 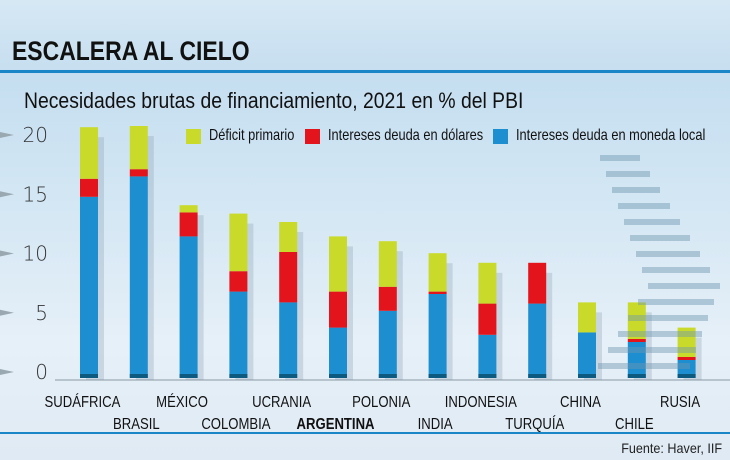 What do you see at coordinates (406, 135) in the screenshot?
I see `legend-label: Intereses deuda en dólares` at bounding box center [406, 135].